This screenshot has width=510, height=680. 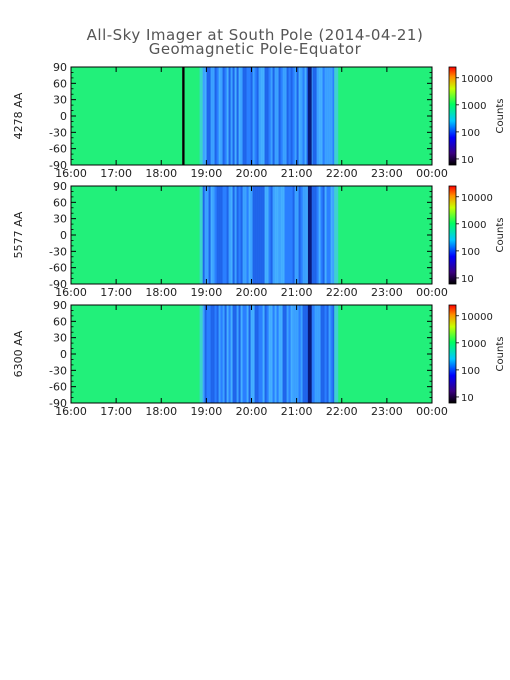 What do you see at coordinates (71, 411) in the screenshot?
I see `x-tick-label: 16:00` at bounding box center [71, 411].